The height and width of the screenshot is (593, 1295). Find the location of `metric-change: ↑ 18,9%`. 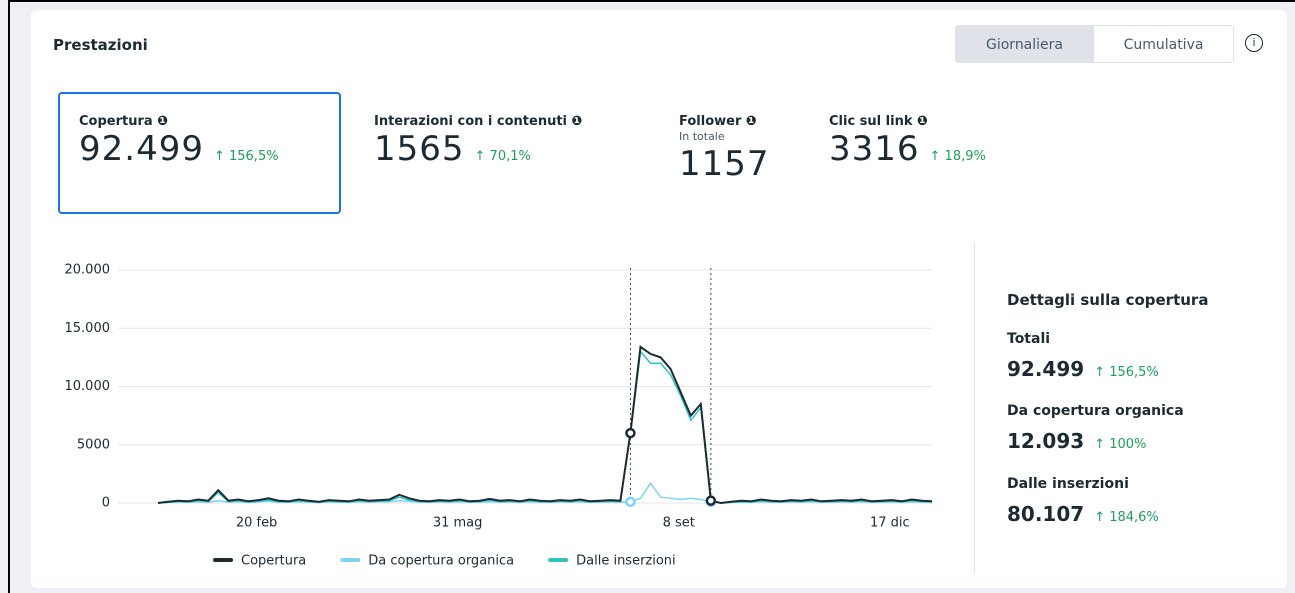

metric-change: ↑ 18,9% is located at coordinates (957, 156).